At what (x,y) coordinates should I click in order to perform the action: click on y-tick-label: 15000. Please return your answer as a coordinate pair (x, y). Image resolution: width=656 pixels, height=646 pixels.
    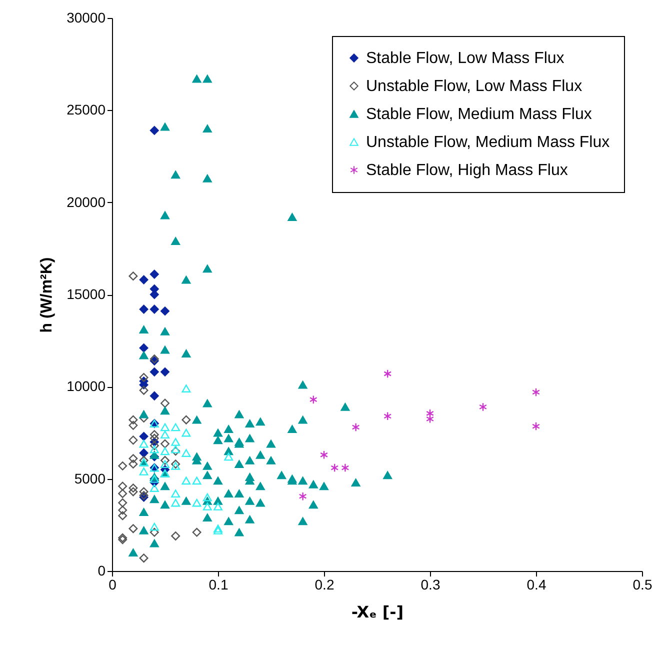
    Looking at the image, I should click on (86, 294).